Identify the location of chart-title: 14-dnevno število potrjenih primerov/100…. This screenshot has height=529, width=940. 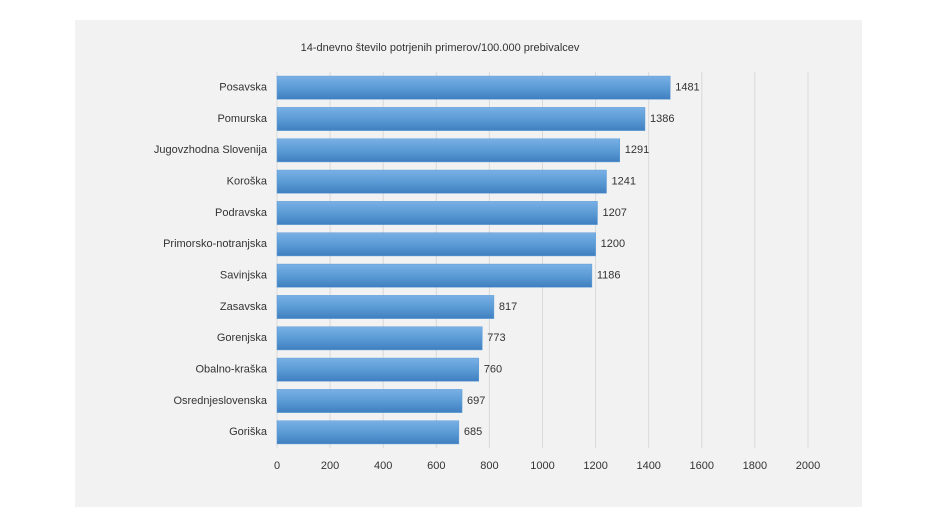
(440, 48).